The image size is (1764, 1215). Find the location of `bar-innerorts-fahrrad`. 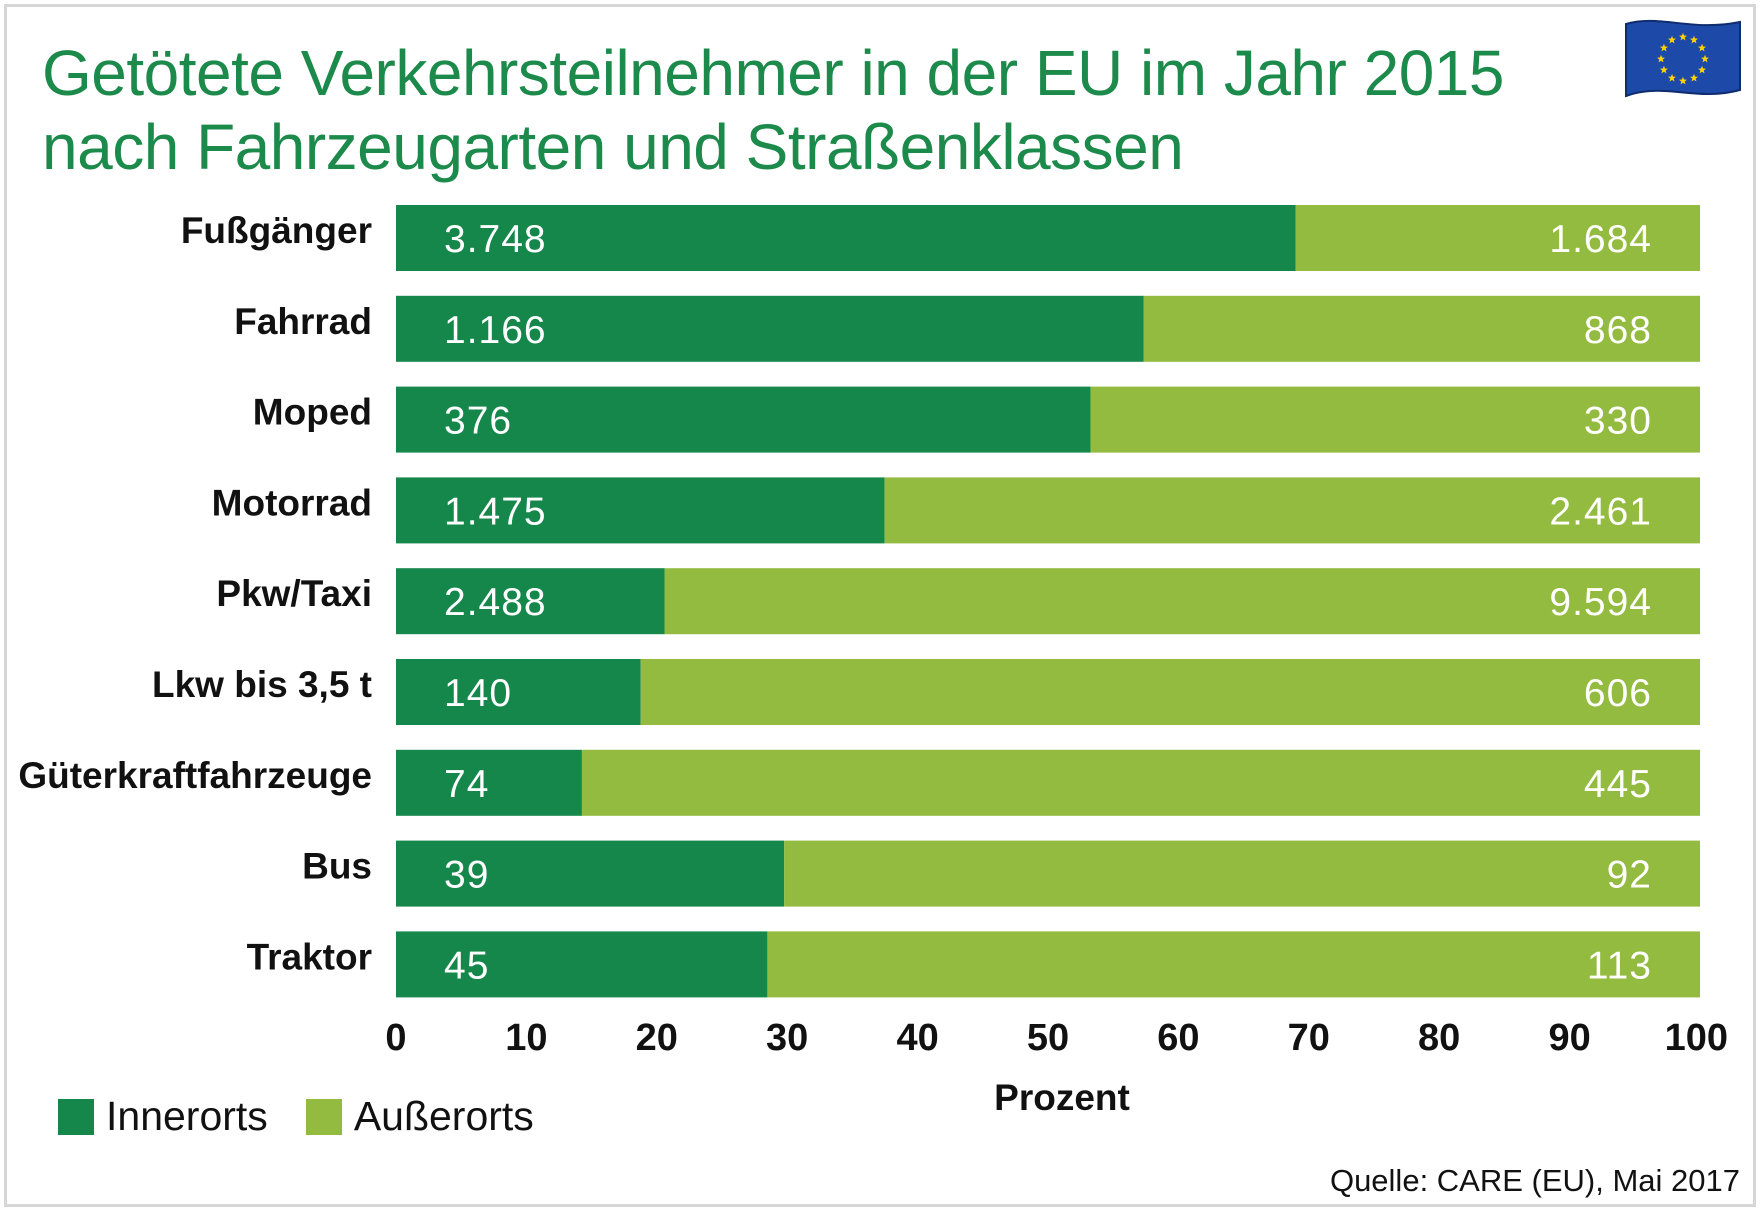

bar-innerorts-fahrrad is located at coordinates (770, 328).